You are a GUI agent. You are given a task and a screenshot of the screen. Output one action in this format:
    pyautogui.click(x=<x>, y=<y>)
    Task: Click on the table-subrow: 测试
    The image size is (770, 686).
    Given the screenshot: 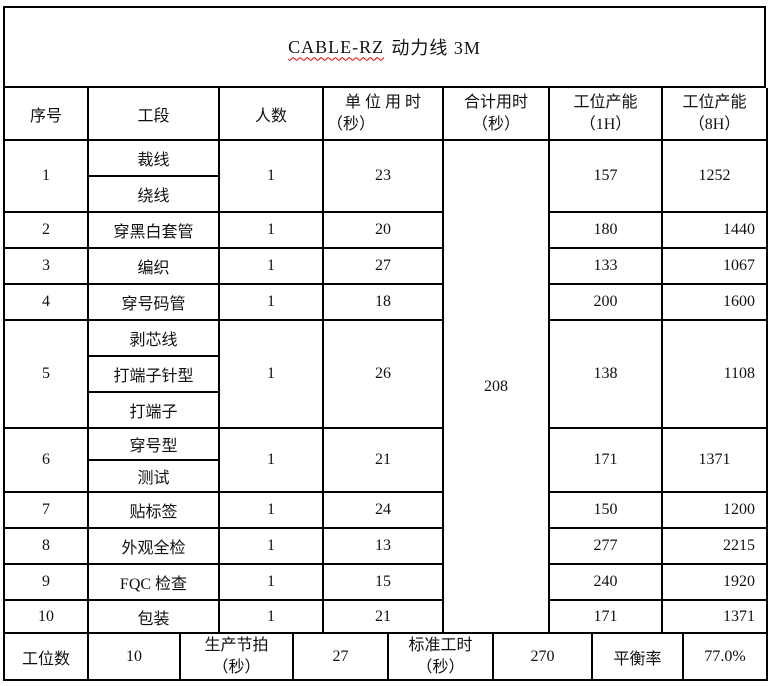 What is the action you would take?
    pyautogui.click(x=385, y=476)
    